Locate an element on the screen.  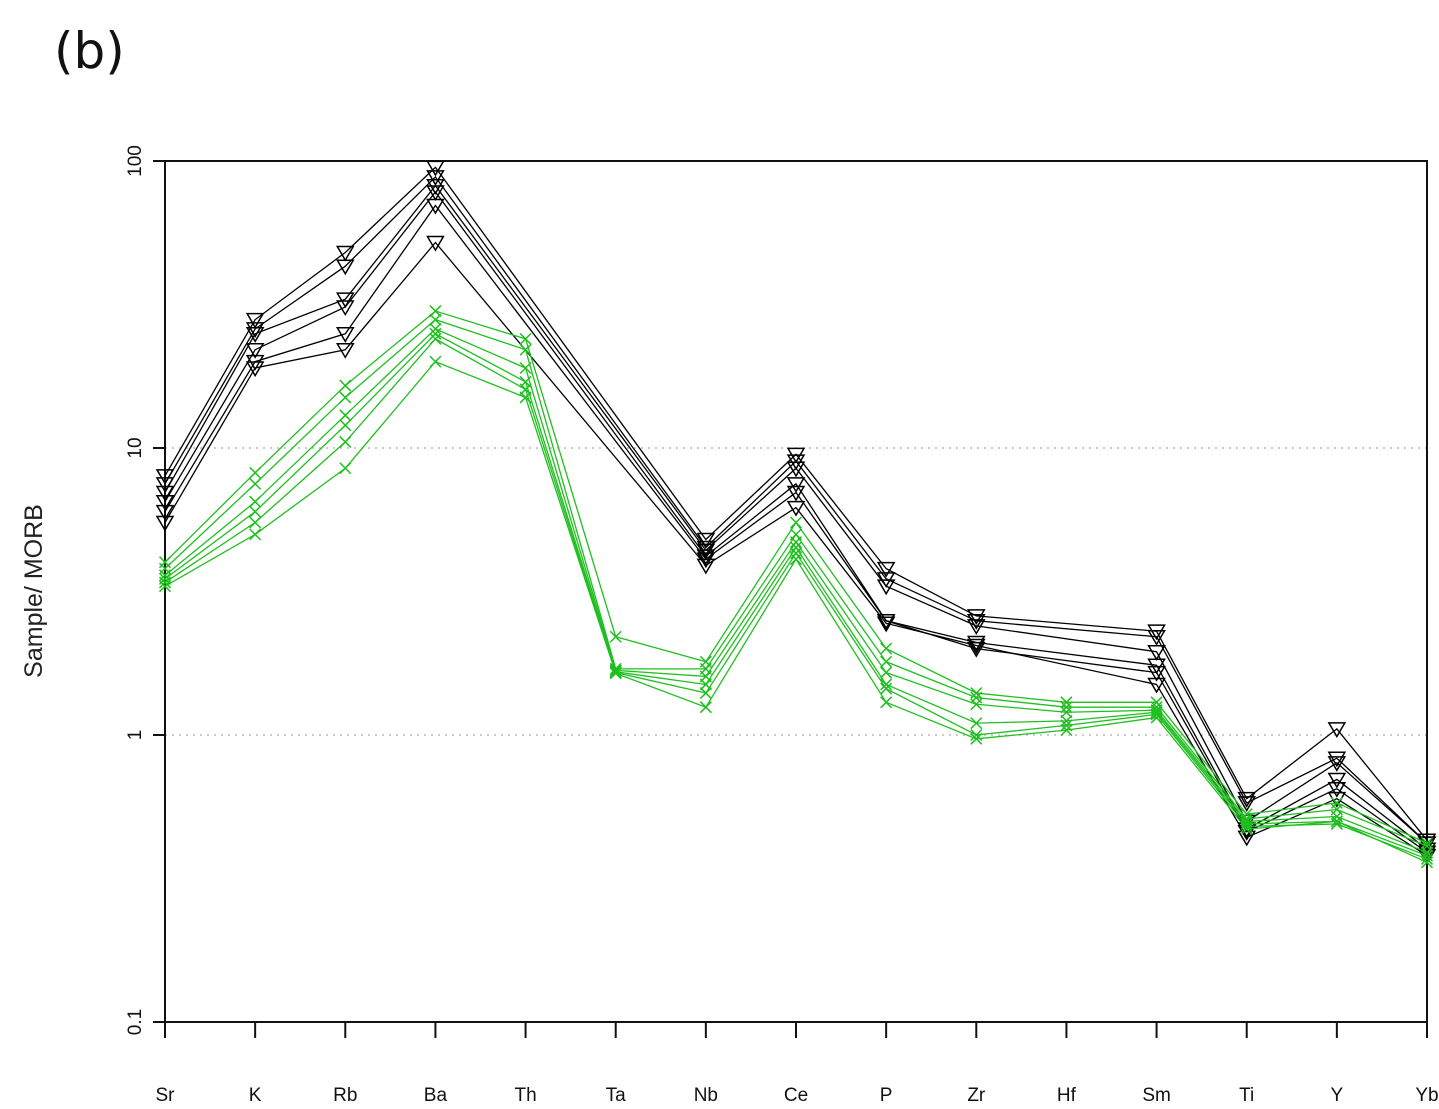
x-tick-label: Sm is located at coordinates (1156, 1095).